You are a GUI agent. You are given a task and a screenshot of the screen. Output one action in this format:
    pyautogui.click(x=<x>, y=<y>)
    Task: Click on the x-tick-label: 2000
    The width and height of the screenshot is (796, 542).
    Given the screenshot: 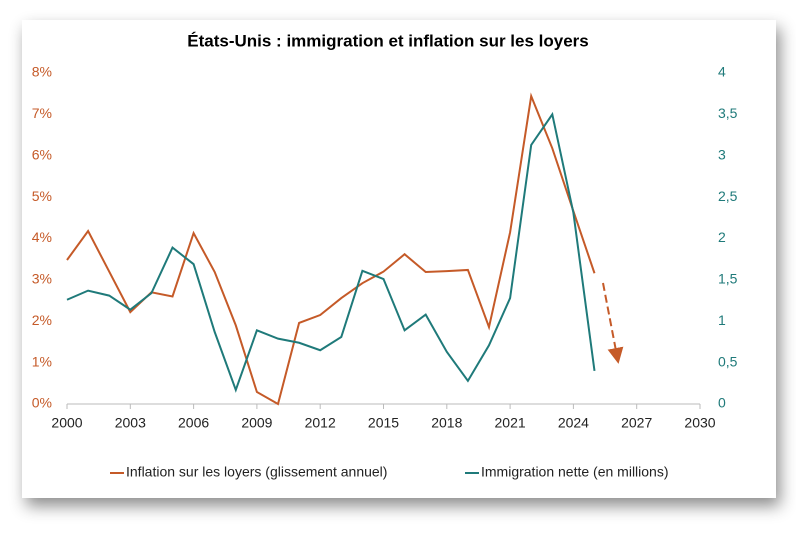 What is the action you would take?
    pyautogui.click(x=66, y=423)
    